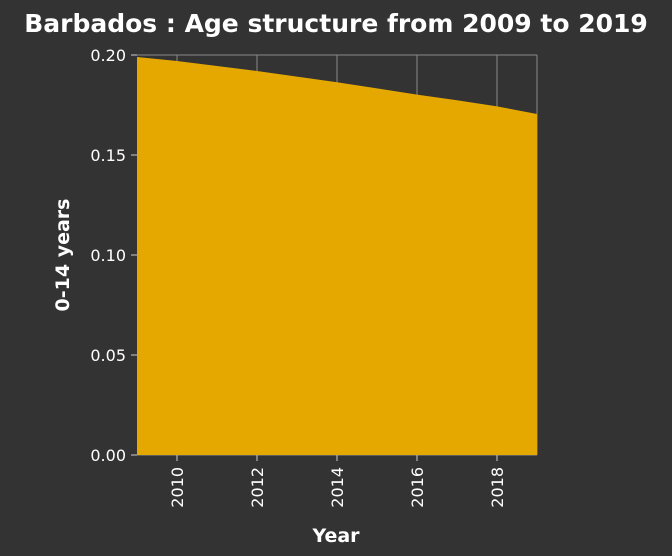 The image size is (672, 556). Describe the element at coordinates (108, 155) in the screenshot. I see `y-tick-label-0.15: 0.15` at that location.